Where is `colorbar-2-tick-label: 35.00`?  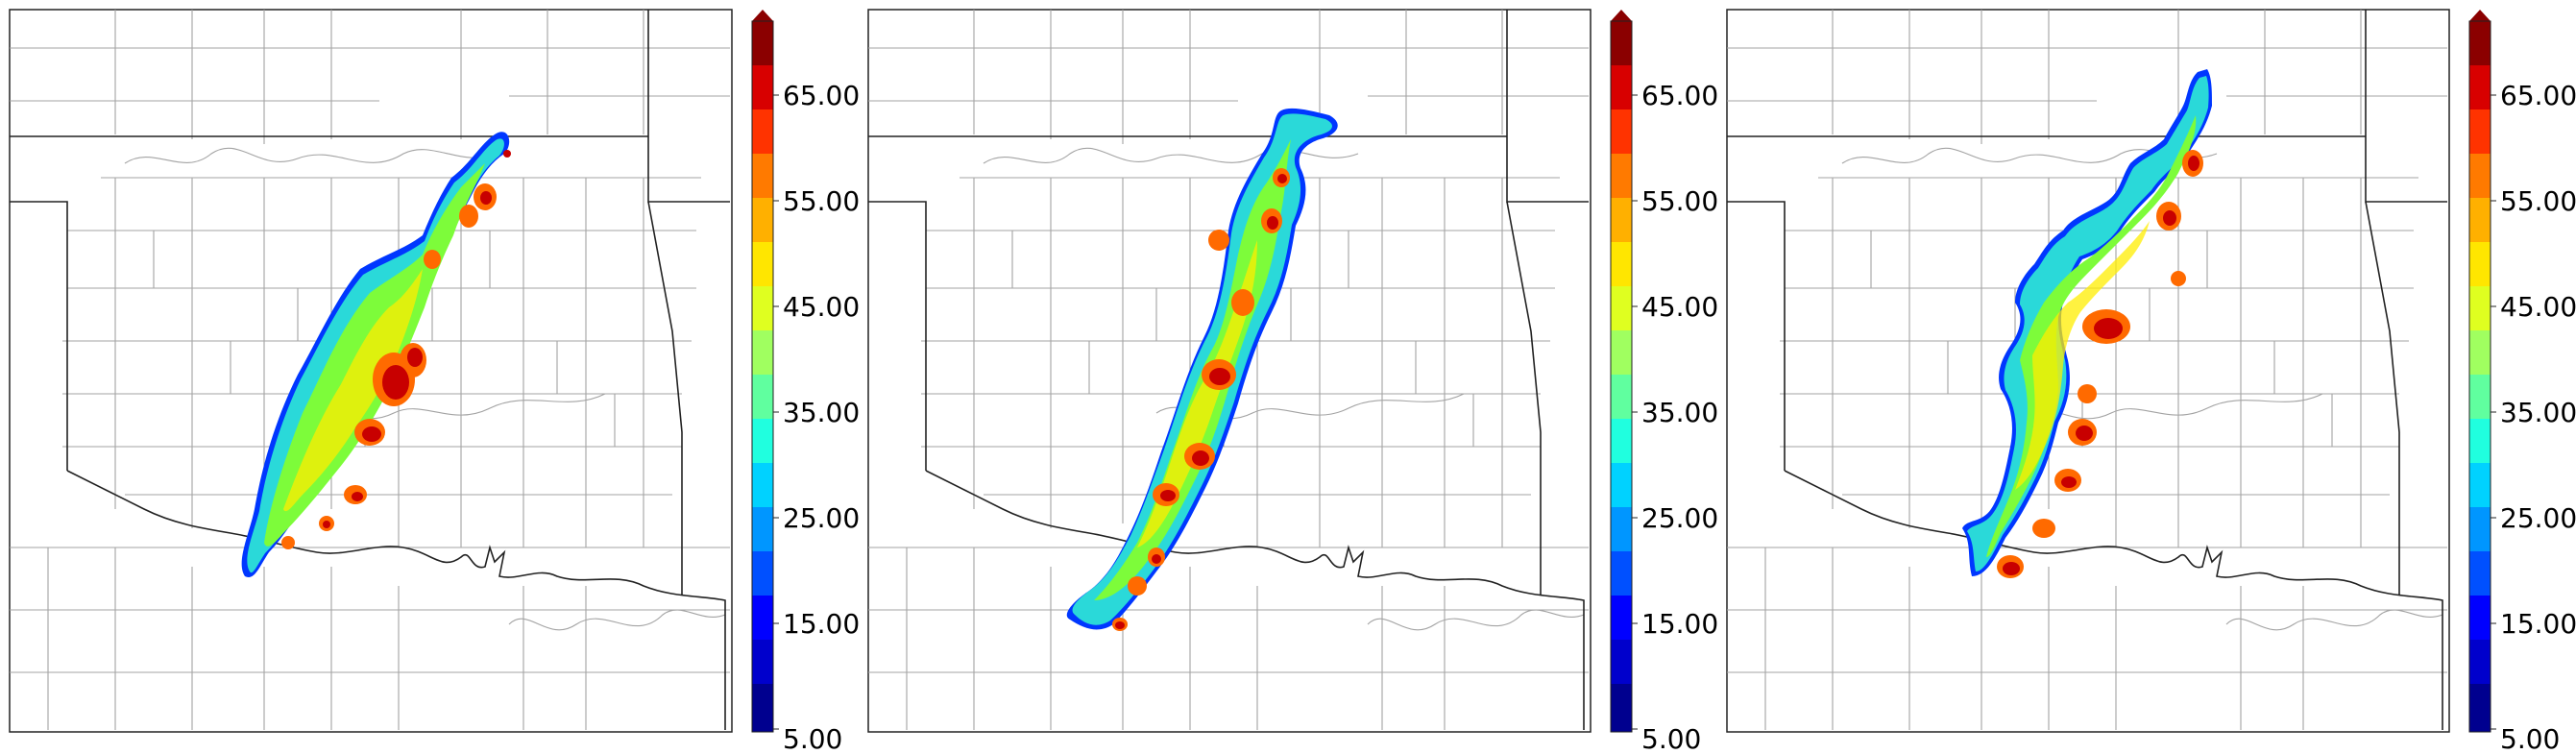 colorbar-2-tick-label: 35.00 is located at coordinates (1679, 412).